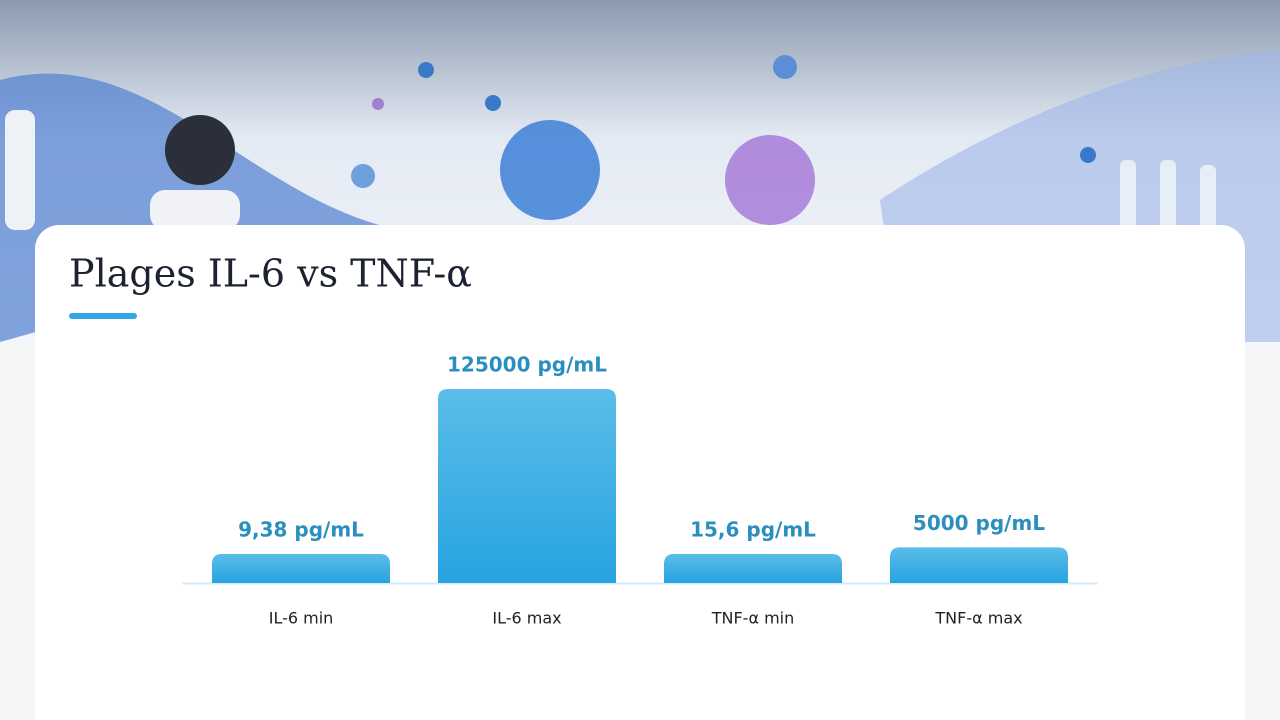 This screenshot has width=1280, height=720. What do you see at coordinates (103, 316) in the screenshot?
I see `title-underline` at bounding box center [103, 316].